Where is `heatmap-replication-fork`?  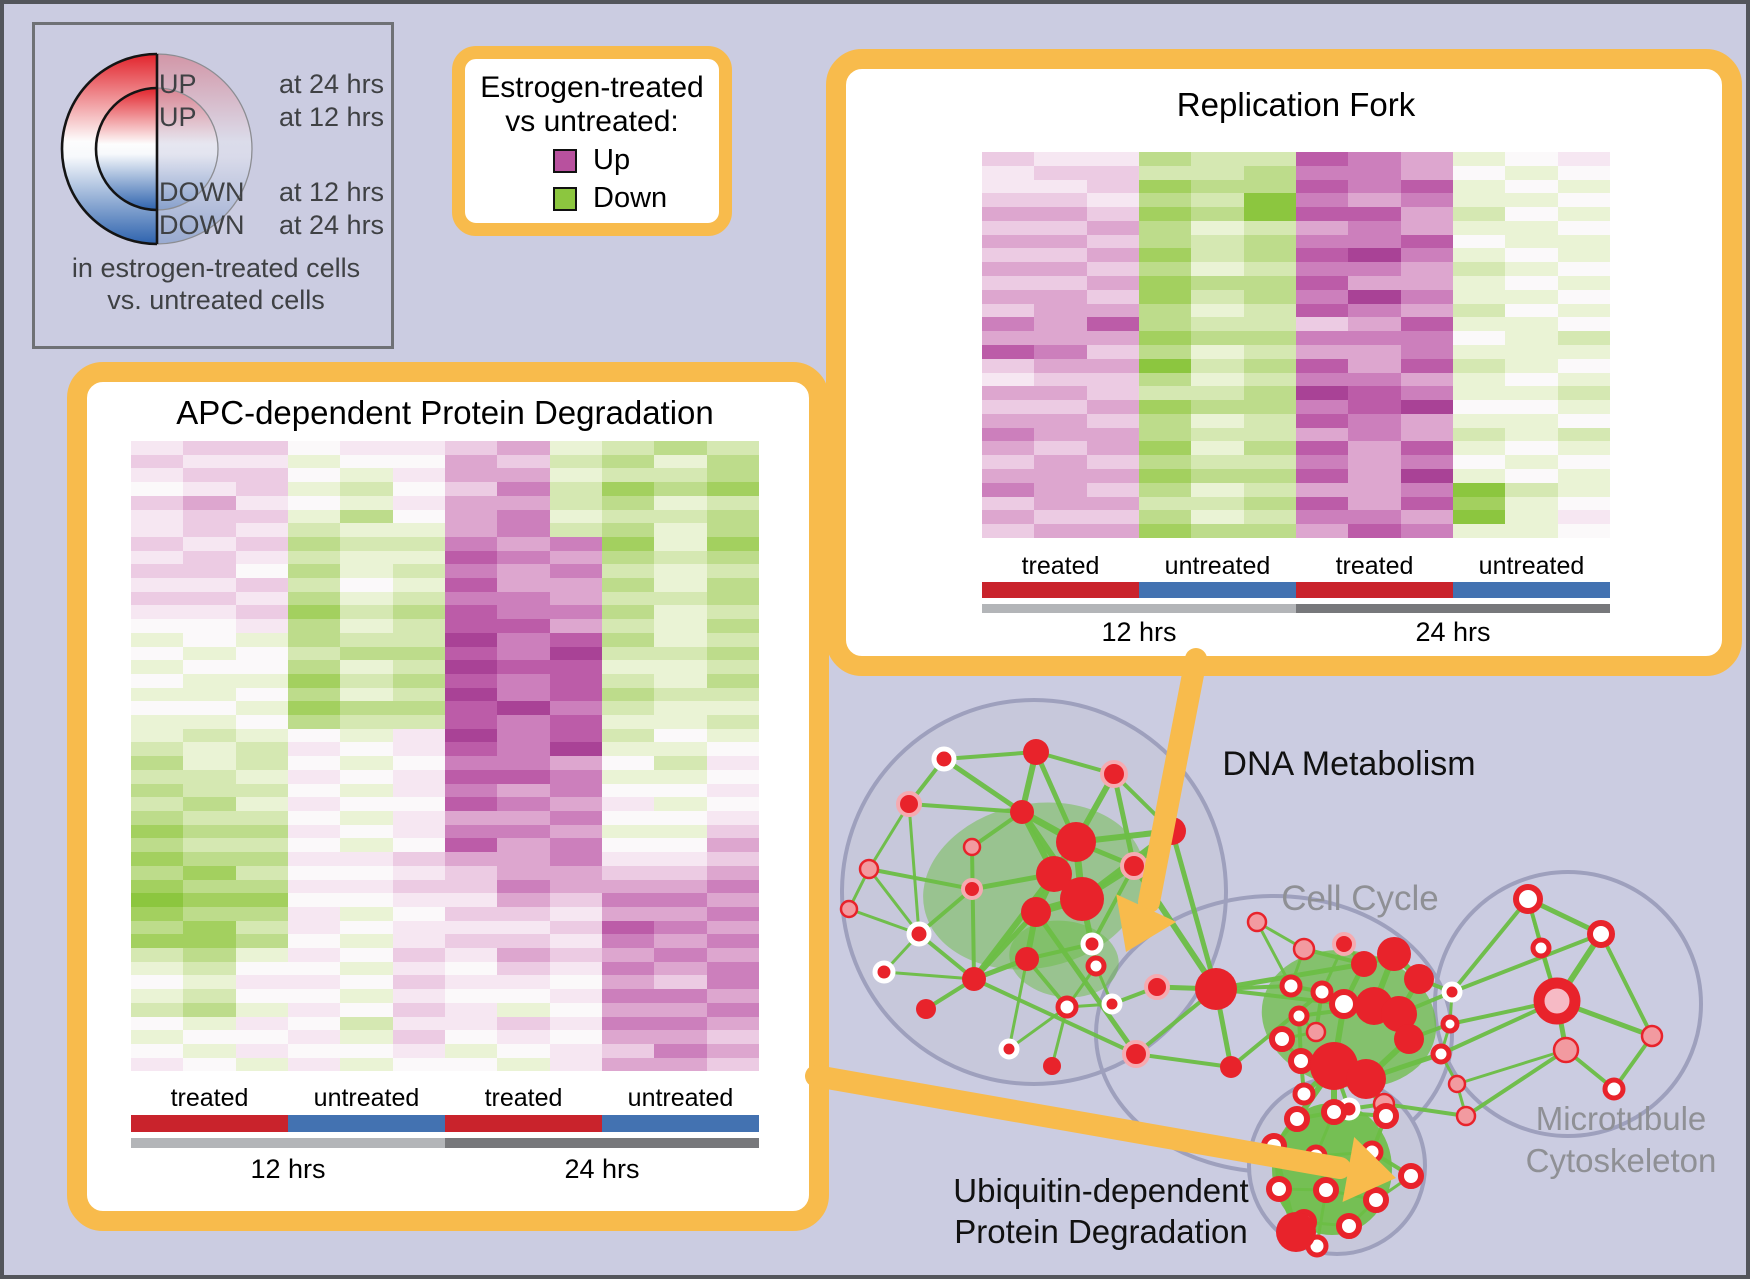
heatmap-replication-fork is located at coordinates (1296, 345).